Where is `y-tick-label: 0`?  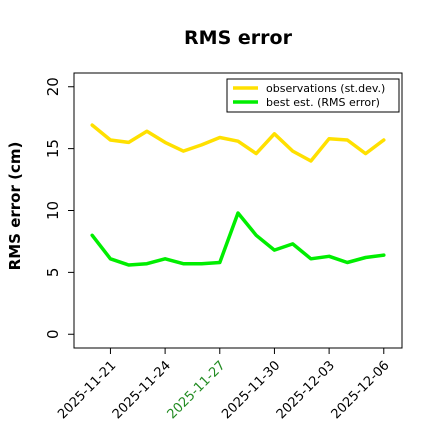
y-tick-label: 0 is located at coordinates (53, 334).